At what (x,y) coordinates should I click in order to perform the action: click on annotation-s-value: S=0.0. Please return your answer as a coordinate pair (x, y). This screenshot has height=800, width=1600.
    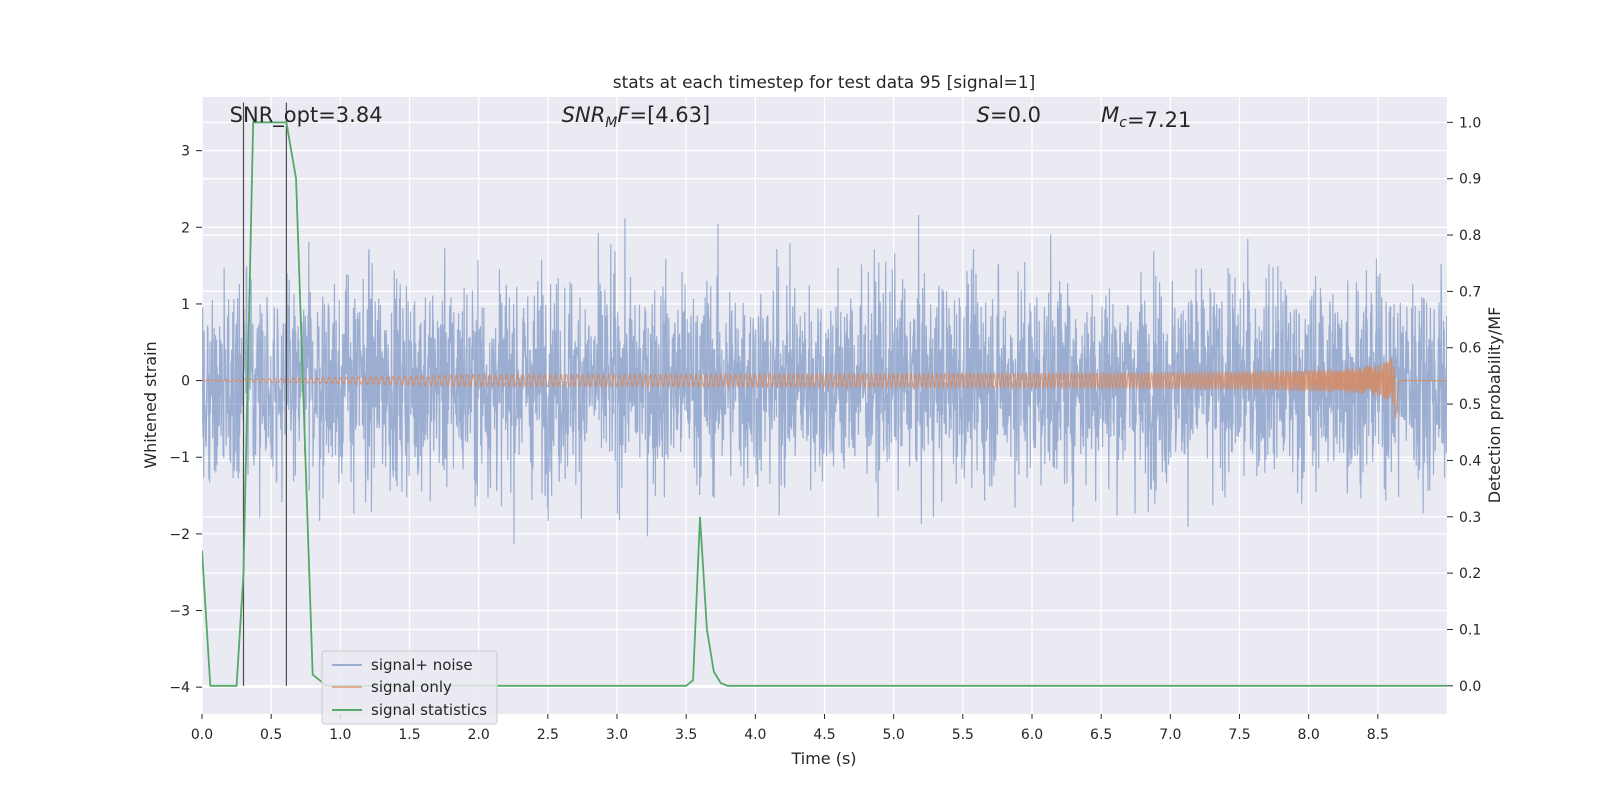
    Looking at the image, I should click on (1009, 115).